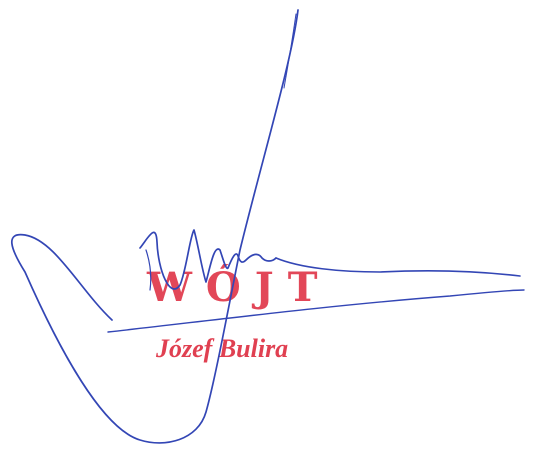  What do you see at coordinates (398, 267) in the screenshot?
I see `signature-tail` at bounding box center [398, 267].